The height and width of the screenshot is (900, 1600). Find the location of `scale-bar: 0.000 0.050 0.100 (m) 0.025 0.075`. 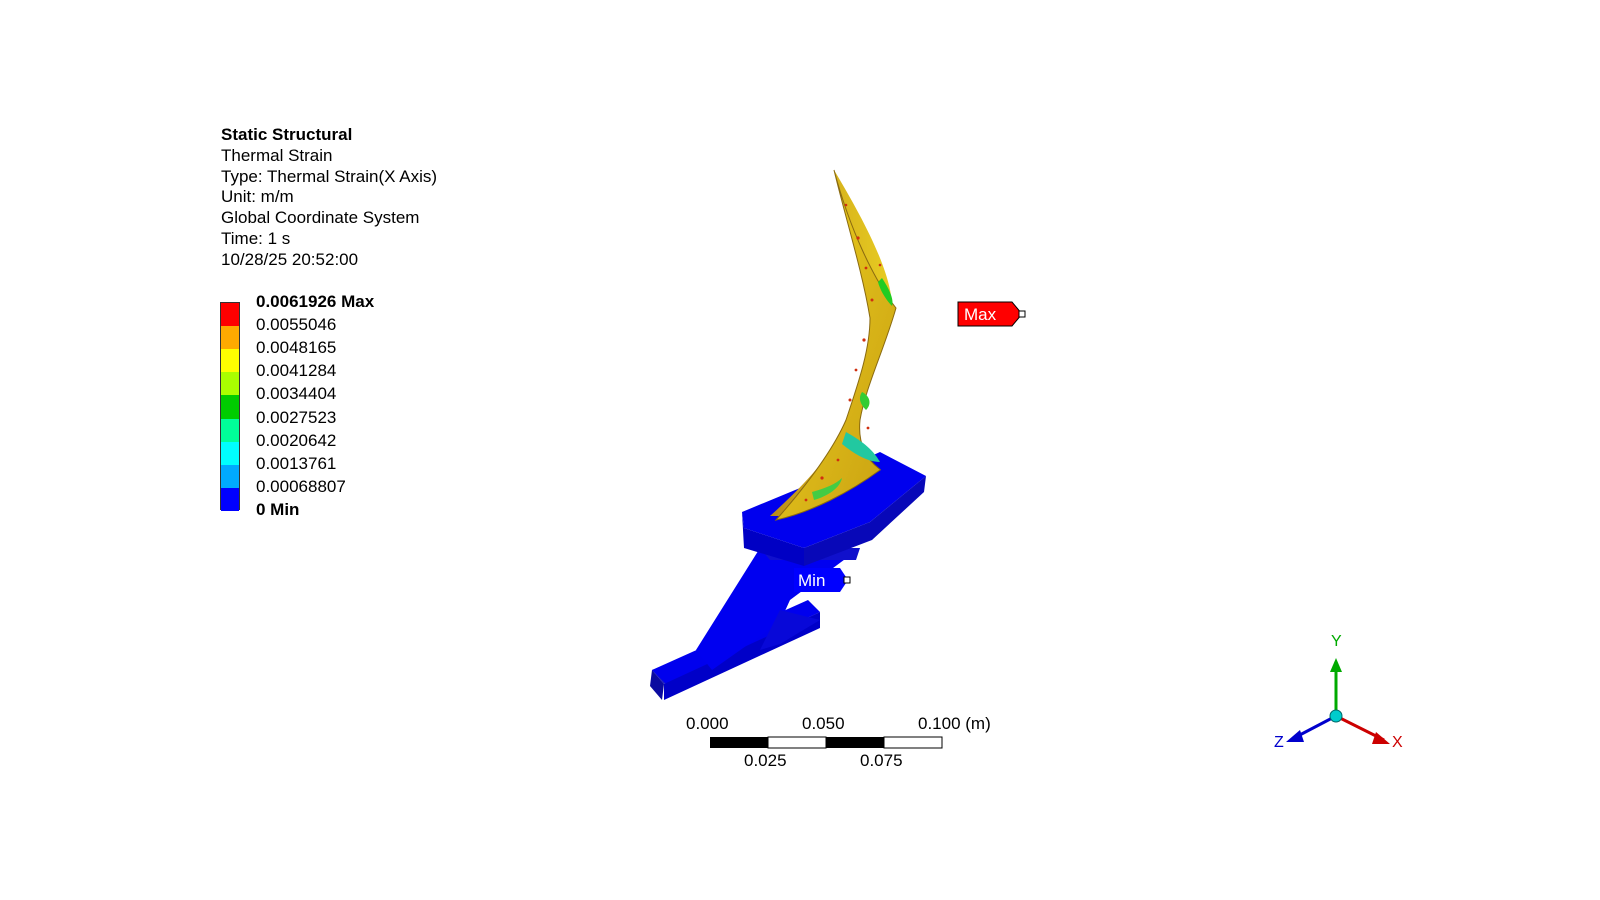

scale-bar: 0.000 0.050 0.100 (m) 0.025 0.075 is located at coordinates (838, 742).